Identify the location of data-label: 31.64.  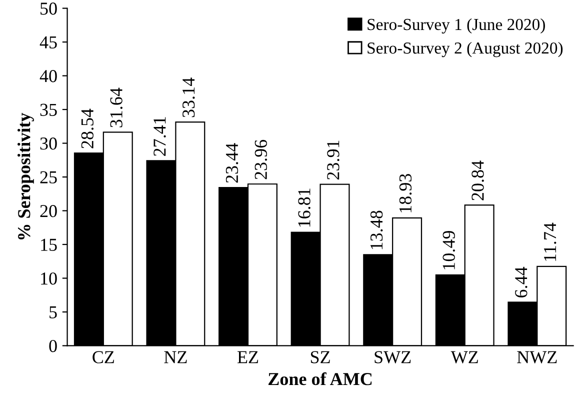
(116, 108).